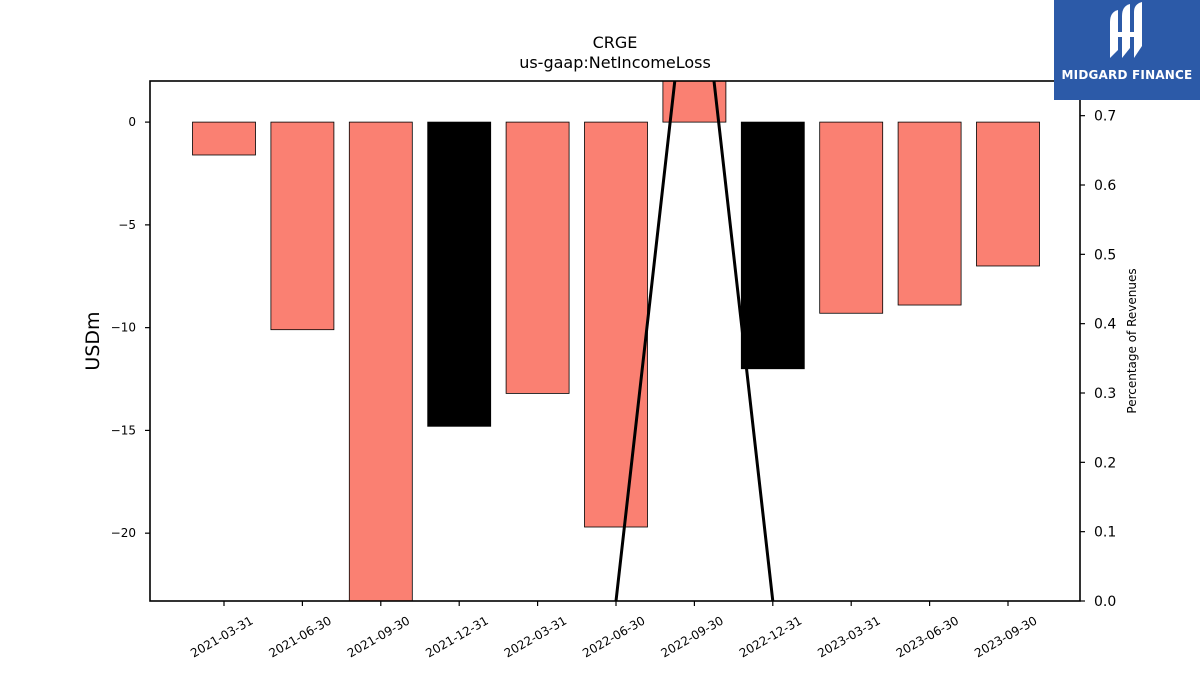 The image size is (1200, 675). I want to click on x-tick-label: 2022-03-31, so click(535, 636).